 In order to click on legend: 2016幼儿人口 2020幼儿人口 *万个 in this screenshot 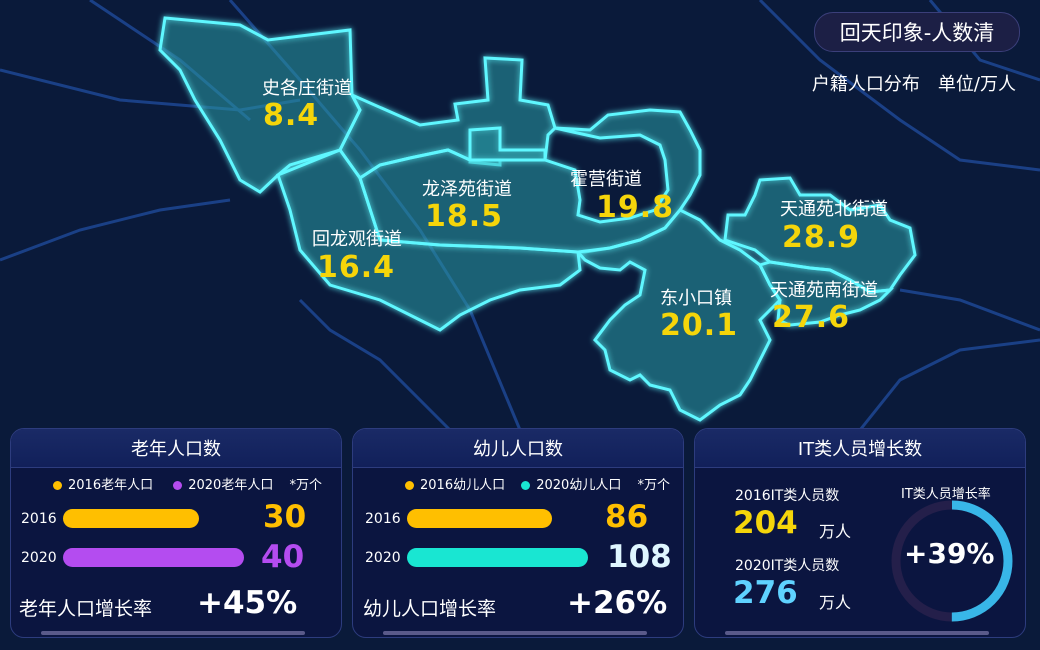, I will do `click(537, 483)`.